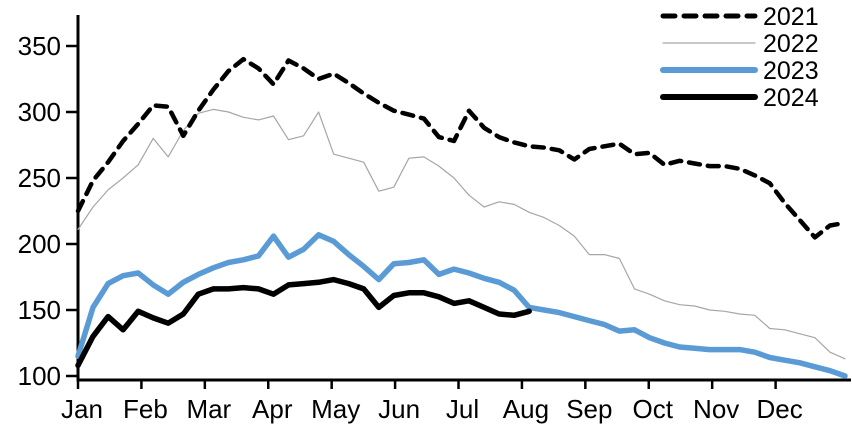 The image size is (852, 430). Describe the element at coordinates (39, 376) in the screenshot. I see `y-tick-label: 100` at that location.